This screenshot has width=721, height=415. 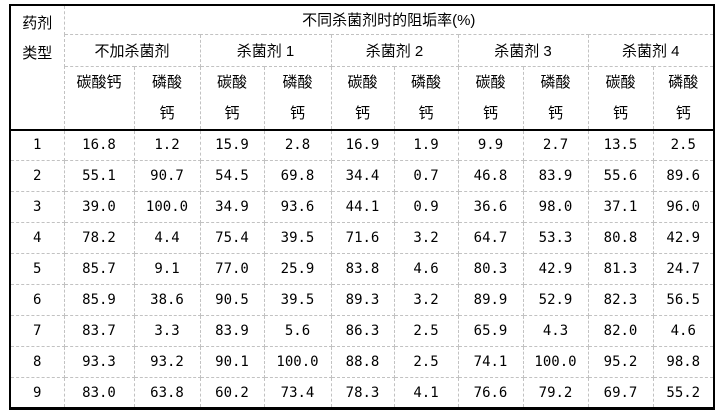 I want to click on data-cell: 34.4, so click(x=362, y=176).